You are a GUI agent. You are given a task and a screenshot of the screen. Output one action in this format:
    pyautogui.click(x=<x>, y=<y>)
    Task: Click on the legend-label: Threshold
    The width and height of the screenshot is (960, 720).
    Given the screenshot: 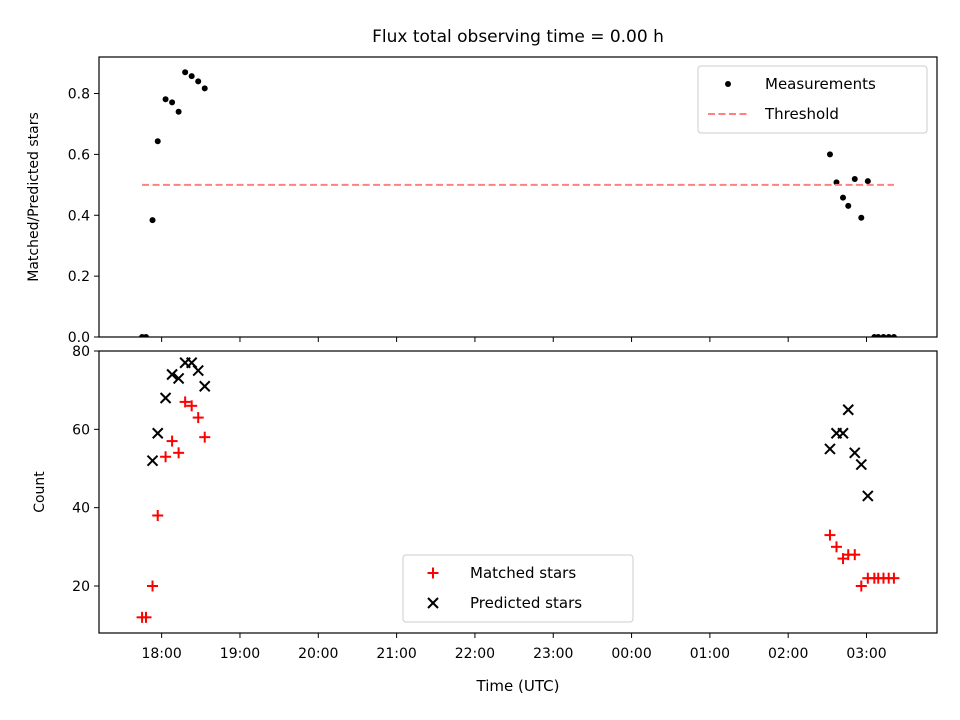 What is the action you would take?
    pyautogui.click(x=801, y=114)
    